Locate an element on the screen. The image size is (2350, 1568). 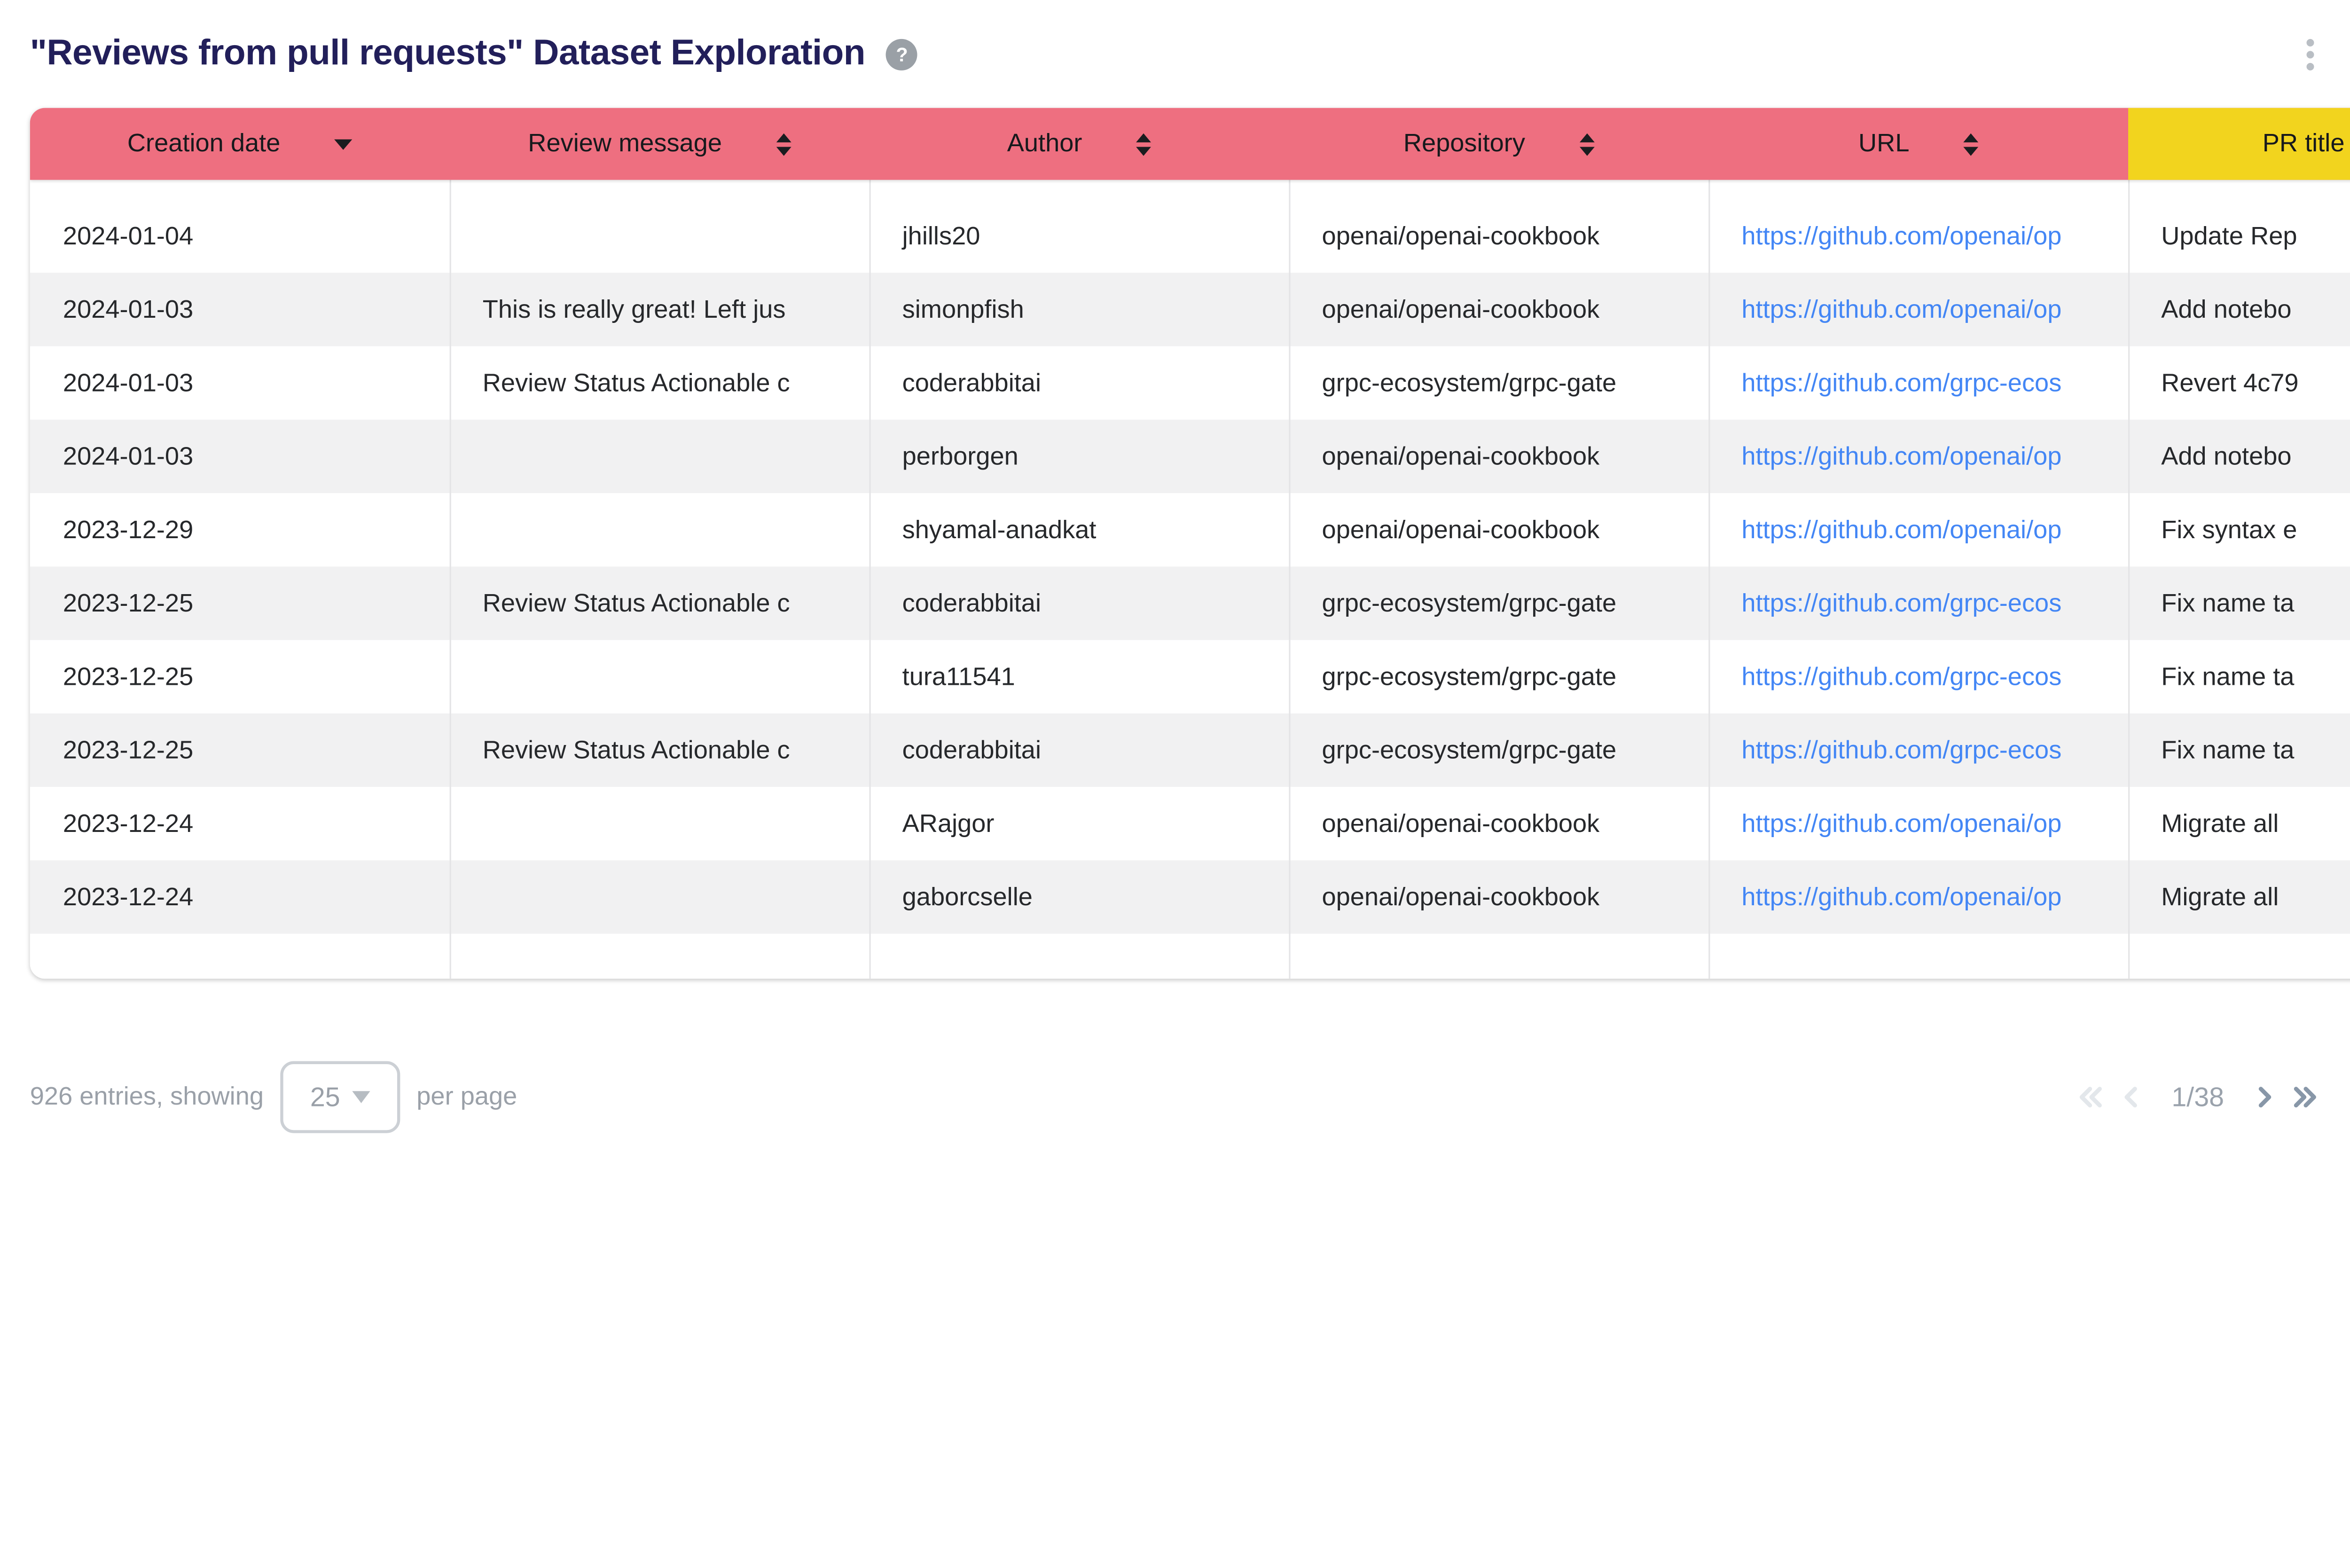
column-label: Review message is located at coordinates (625, 143).